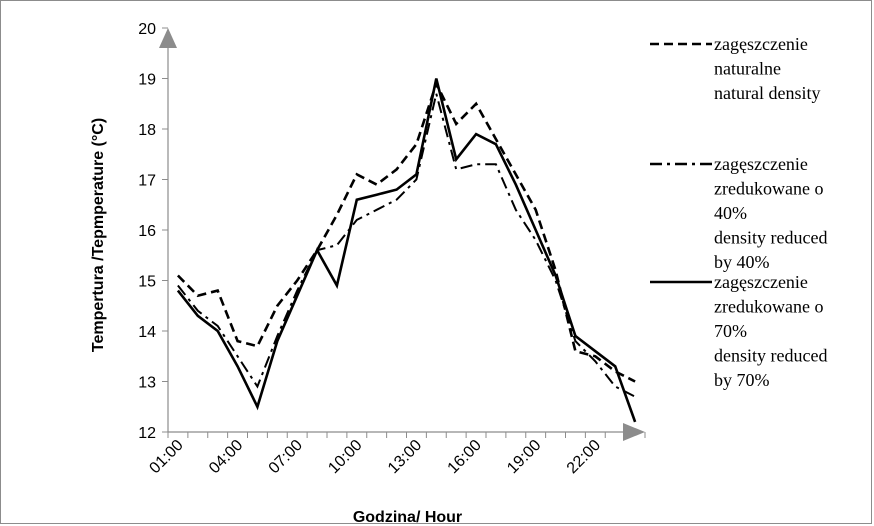 This screenshot has width=874, height=526. I want to click on y-tick-label: 16, so click(147, 231).